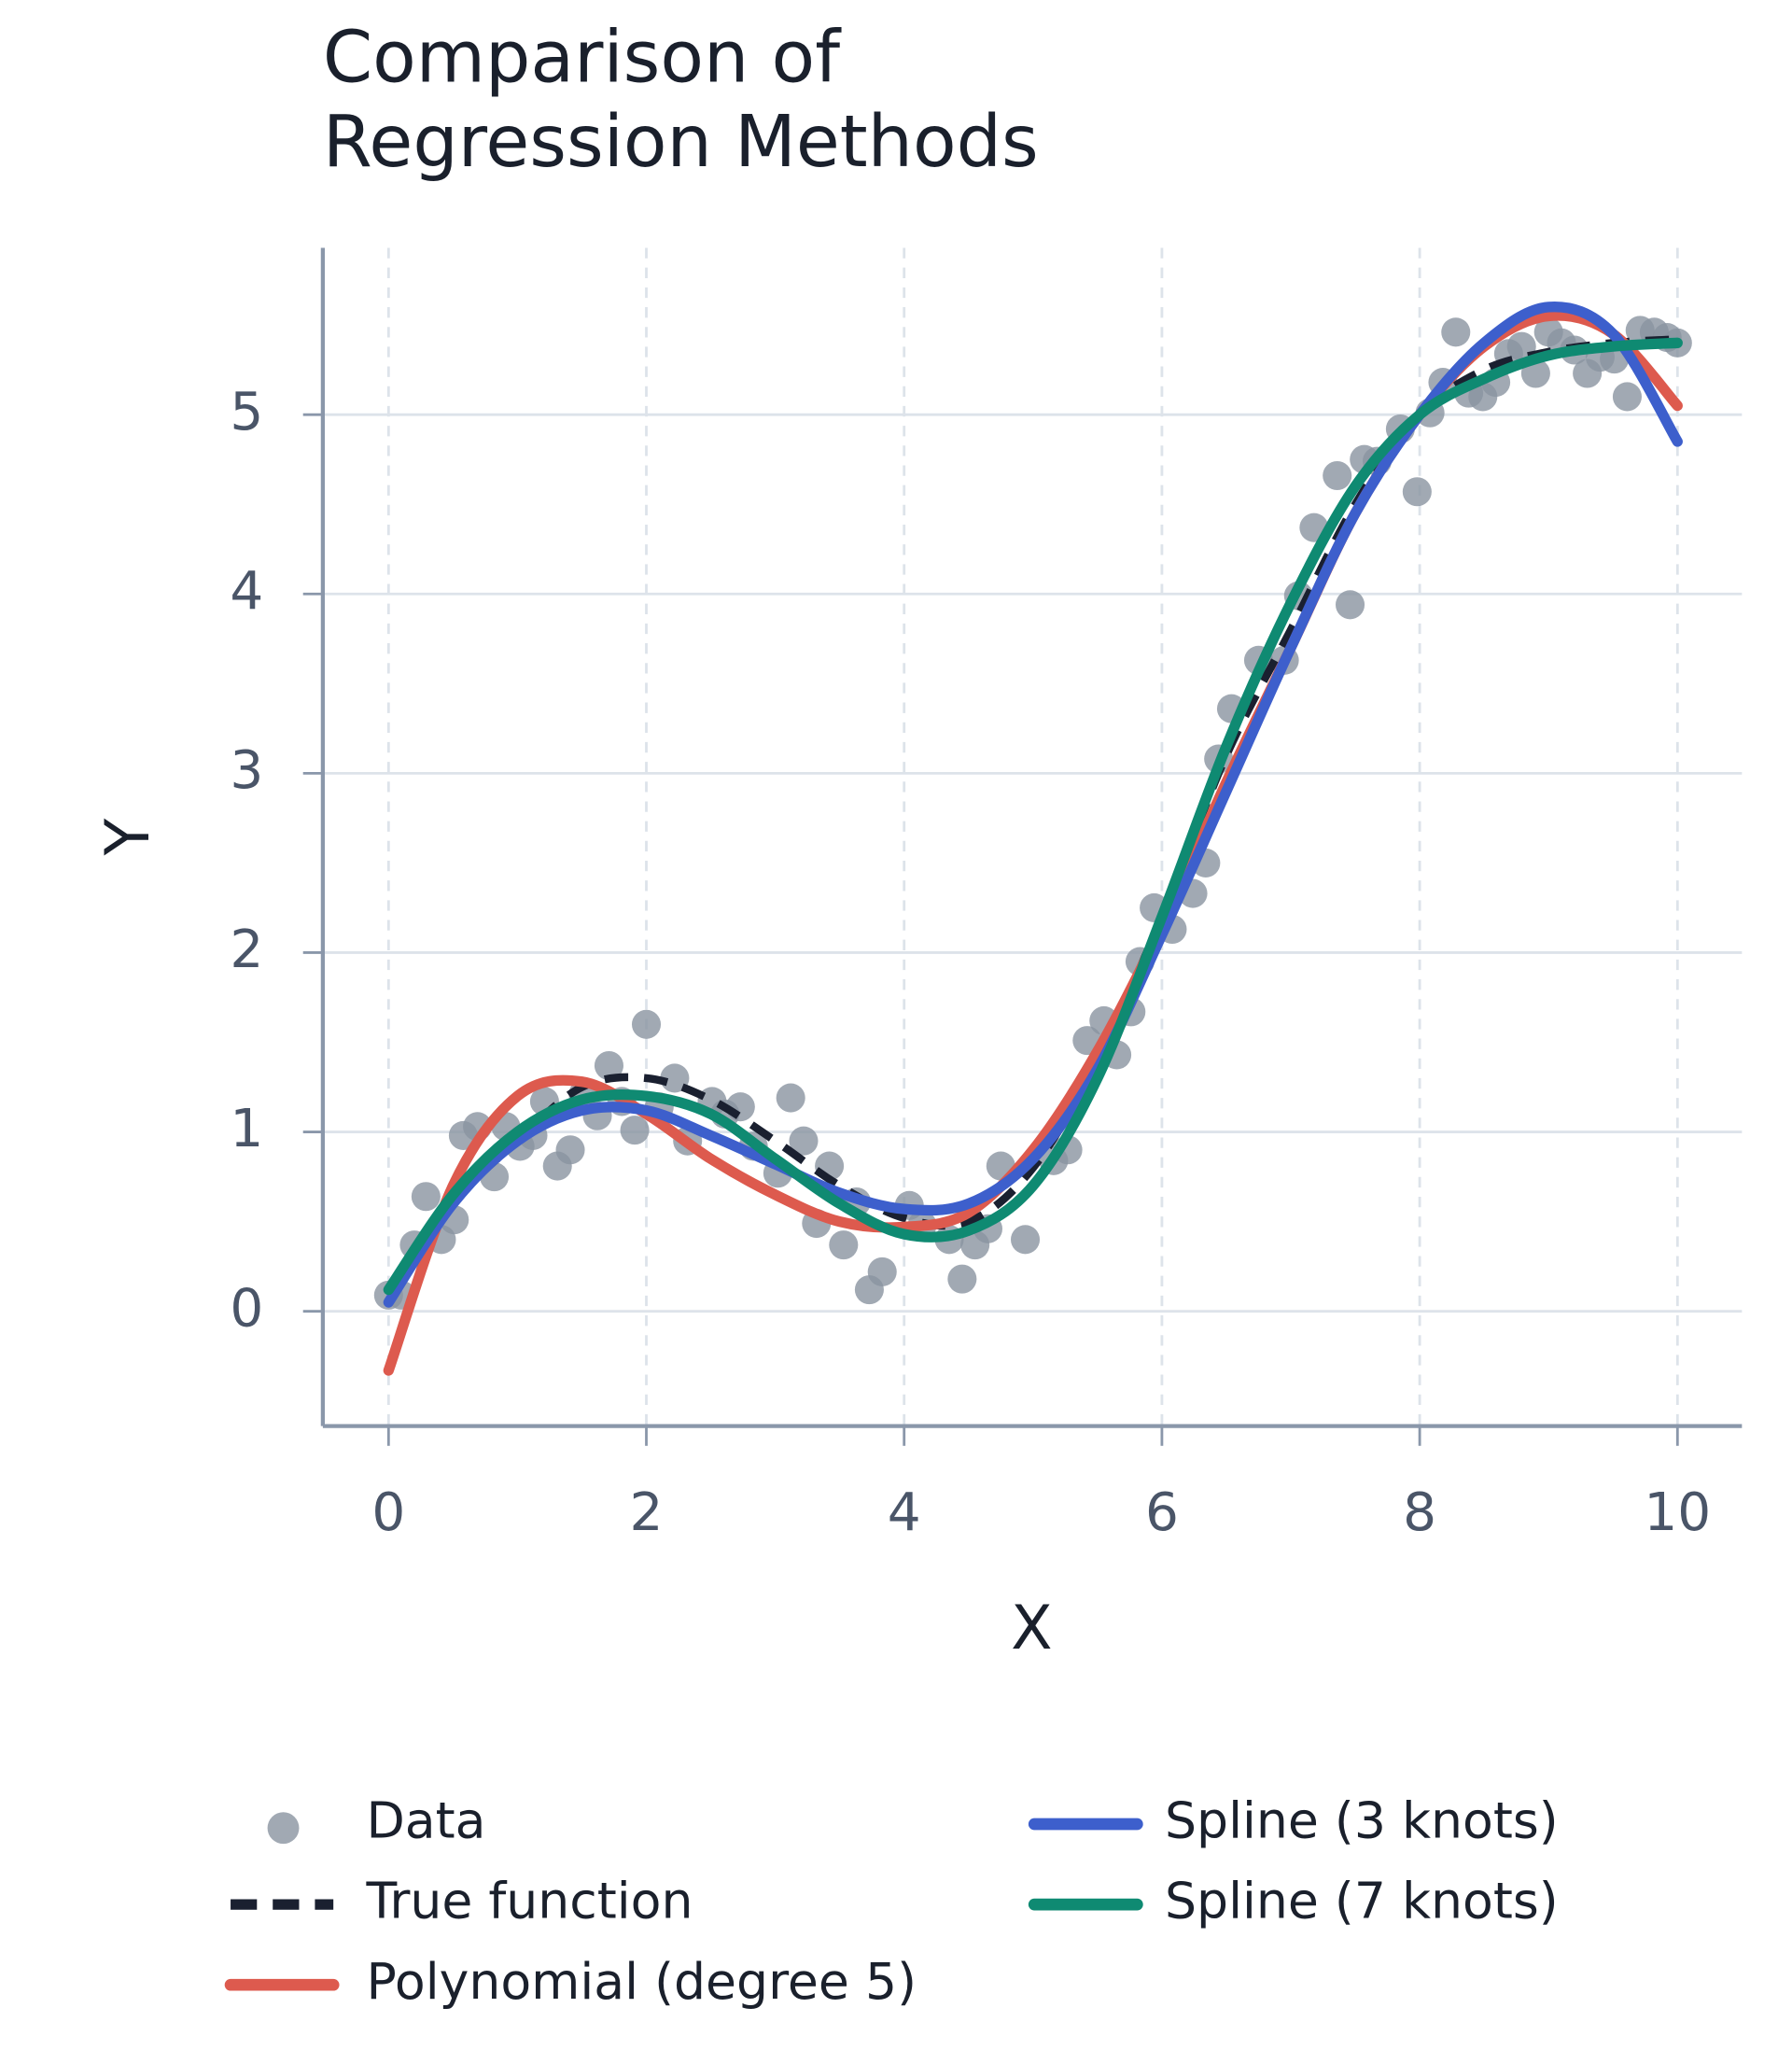 This screenshot has width=1792, height=2064. I want to click on x-axis-label: X, so click(1032, 1629).